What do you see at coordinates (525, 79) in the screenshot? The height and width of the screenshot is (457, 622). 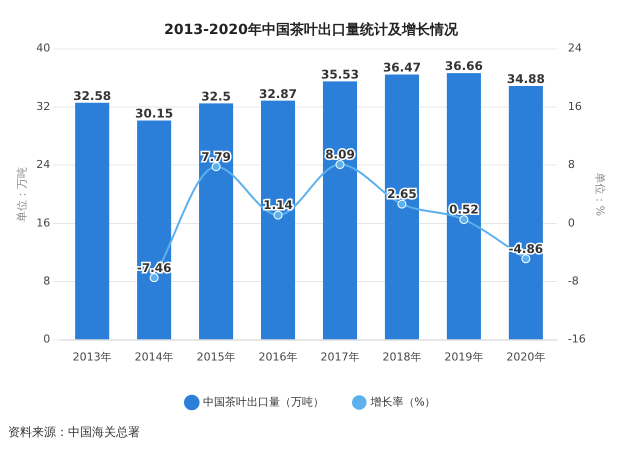 I see `data-label: 34.88` at bounding box center [525, 79].